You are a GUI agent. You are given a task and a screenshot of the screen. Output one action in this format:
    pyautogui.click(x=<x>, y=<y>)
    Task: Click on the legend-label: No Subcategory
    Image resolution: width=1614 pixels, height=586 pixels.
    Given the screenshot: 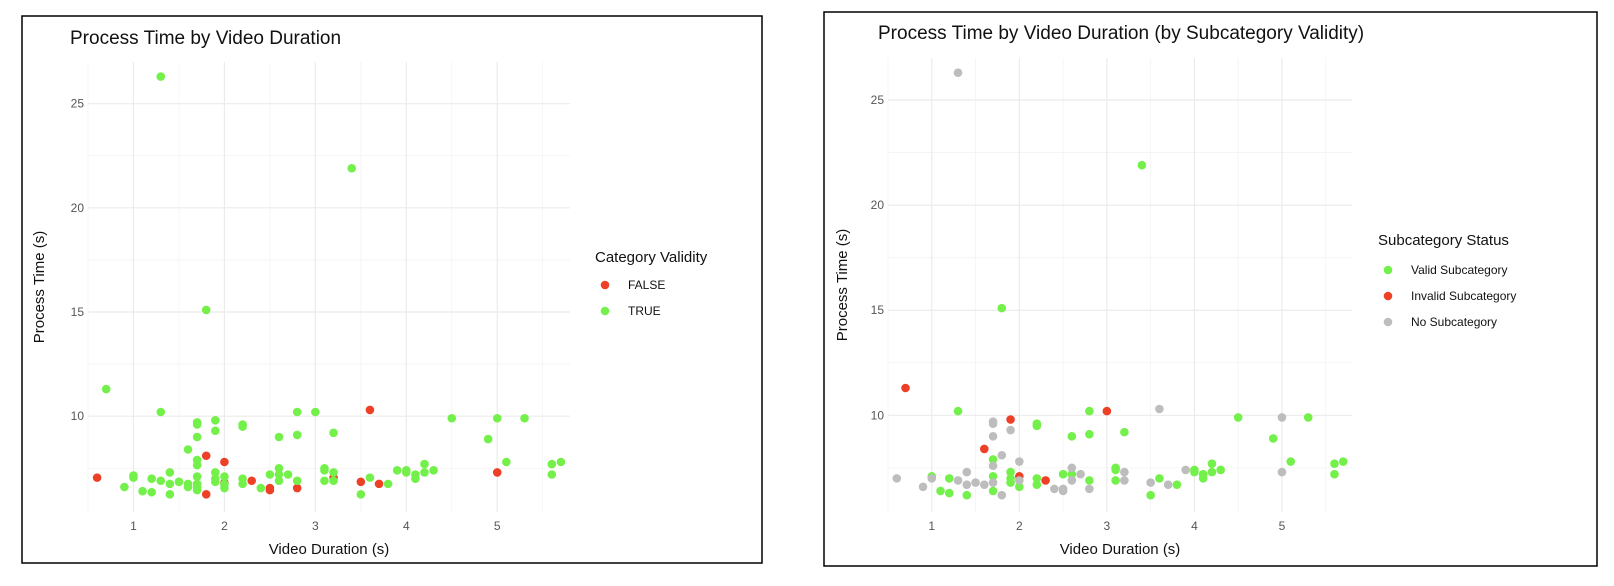 What is the action you would take?
    pyautogui.click(x=1454, y=322)
    